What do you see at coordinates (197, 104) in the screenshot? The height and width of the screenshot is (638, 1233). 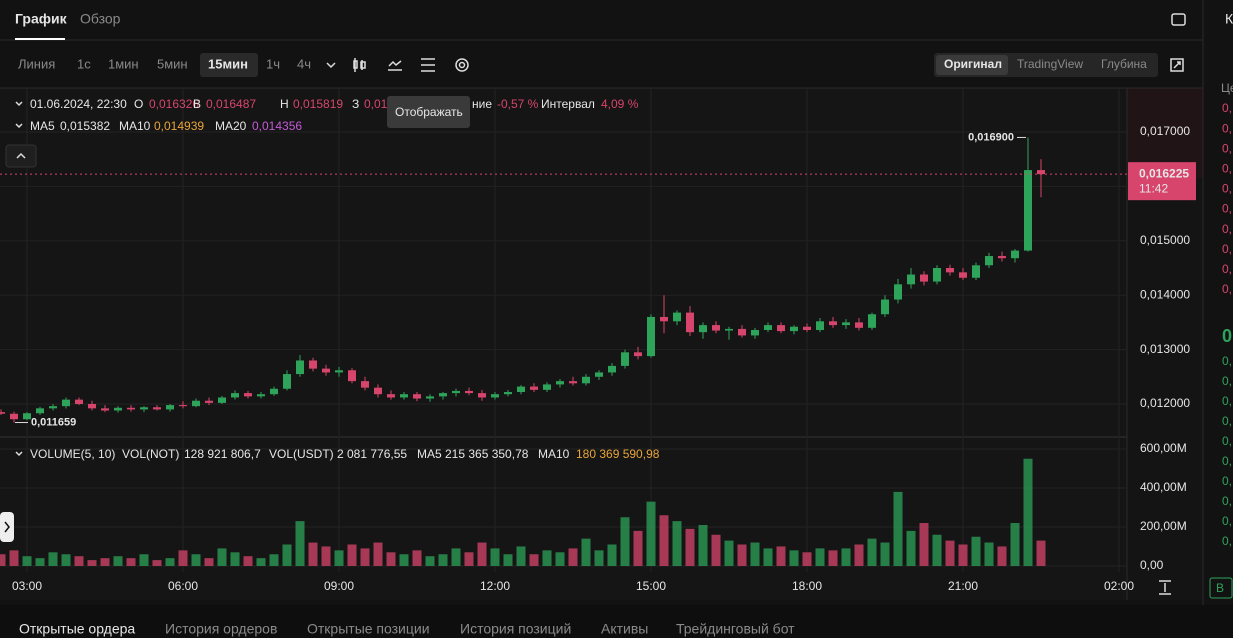 I see `legend-label: В` at bounding box center [197, 104].